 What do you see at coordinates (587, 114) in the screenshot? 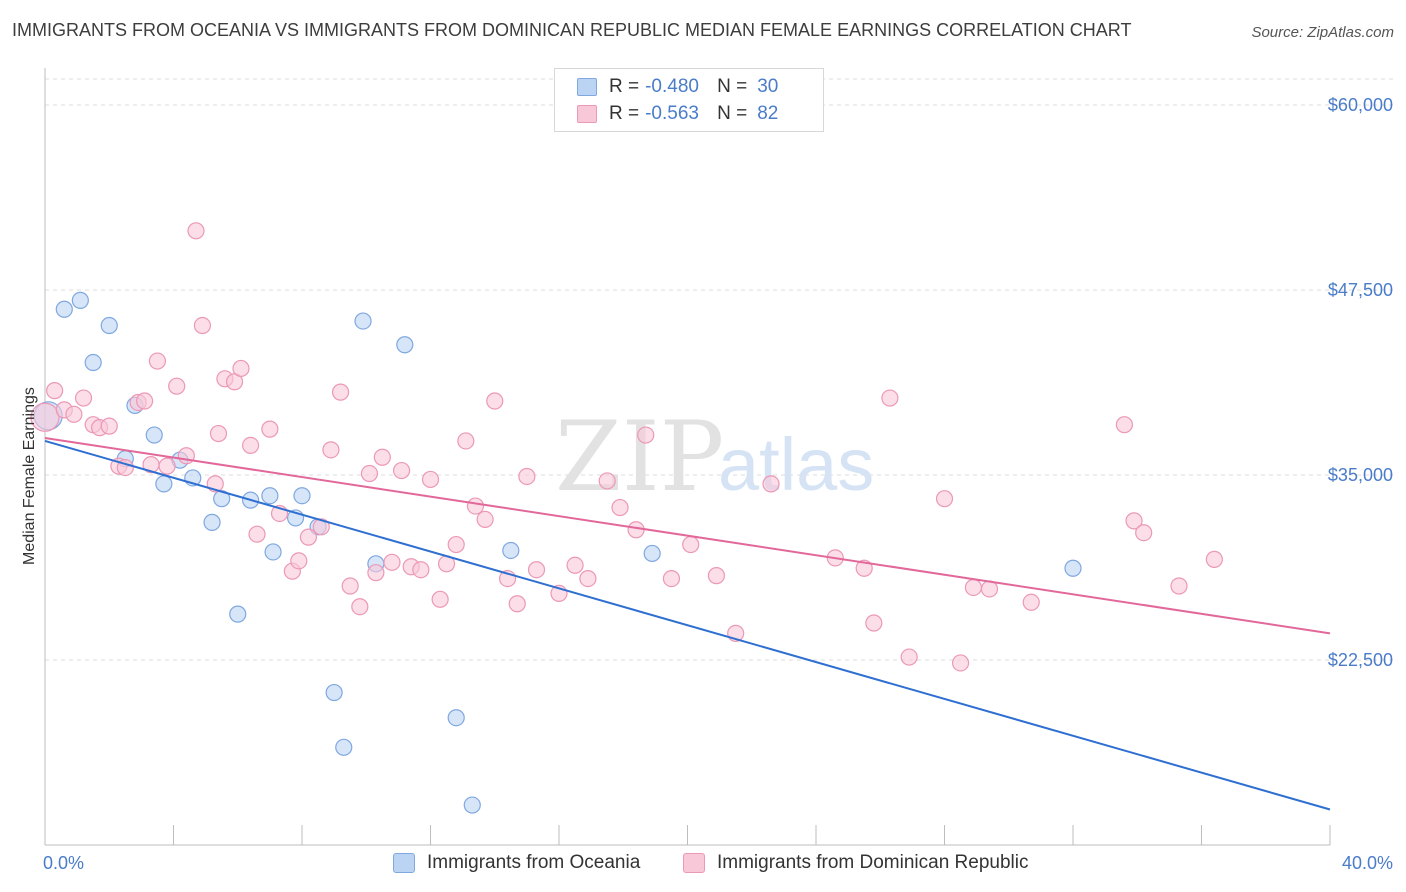
I see `legend-swatch-dominican` at bounding box center [587, 114].